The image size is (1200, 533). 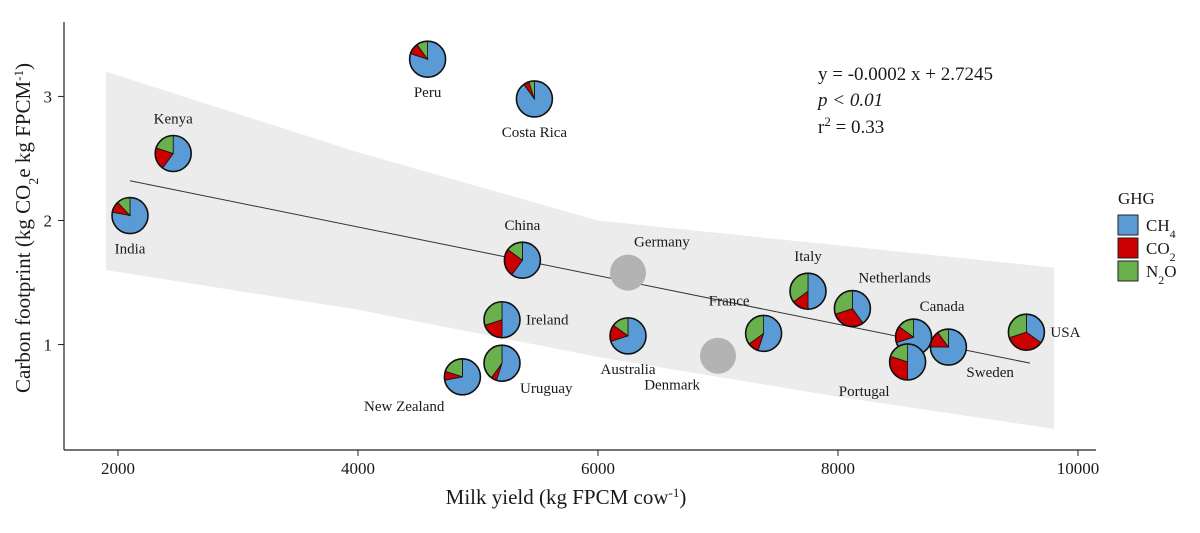 What do you see at coordinates (547, 321) in the screenshot?
I see `country-label-ireland: Ireland` at bounding box center [547, 321].